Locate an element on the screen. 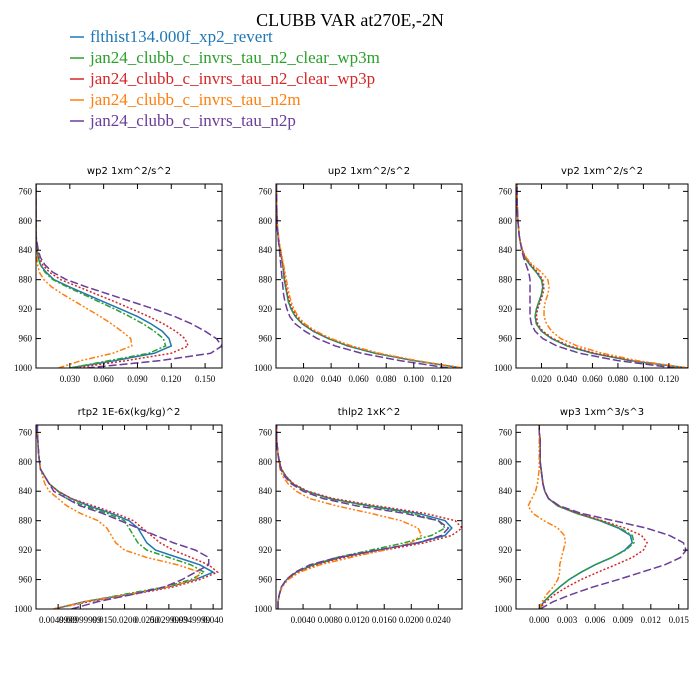  x-tick-label: 0.003 is located at coordinates (567, 620).